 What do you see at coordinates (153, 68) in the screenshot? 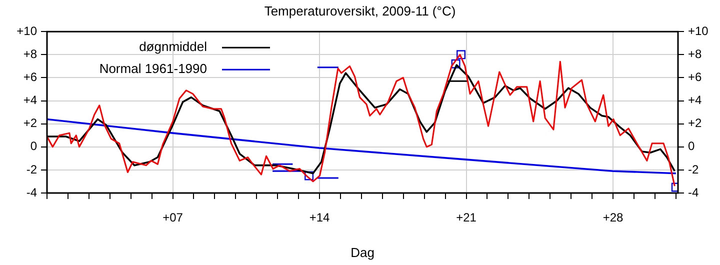
I see `legend-label: Normal 1961-1990` at bounding box center [153, 68].